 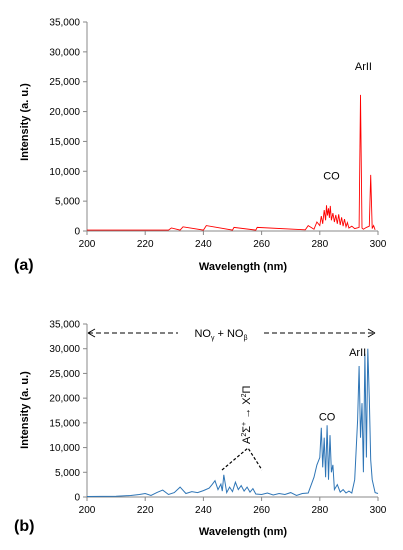 I want to click on transition-bracket, so click(x=242, y=459).